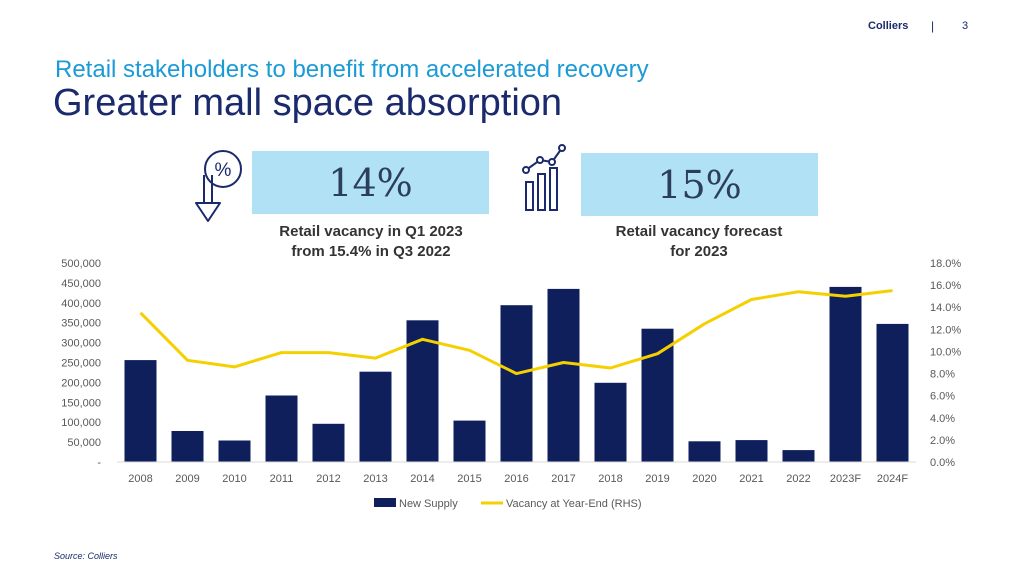 This screenshot has width=1024, height=576. What do you see at coordinates (81, 264) in the screenshot?
I see `y-left-tick: 500,000` at bounding box center [81, 264].